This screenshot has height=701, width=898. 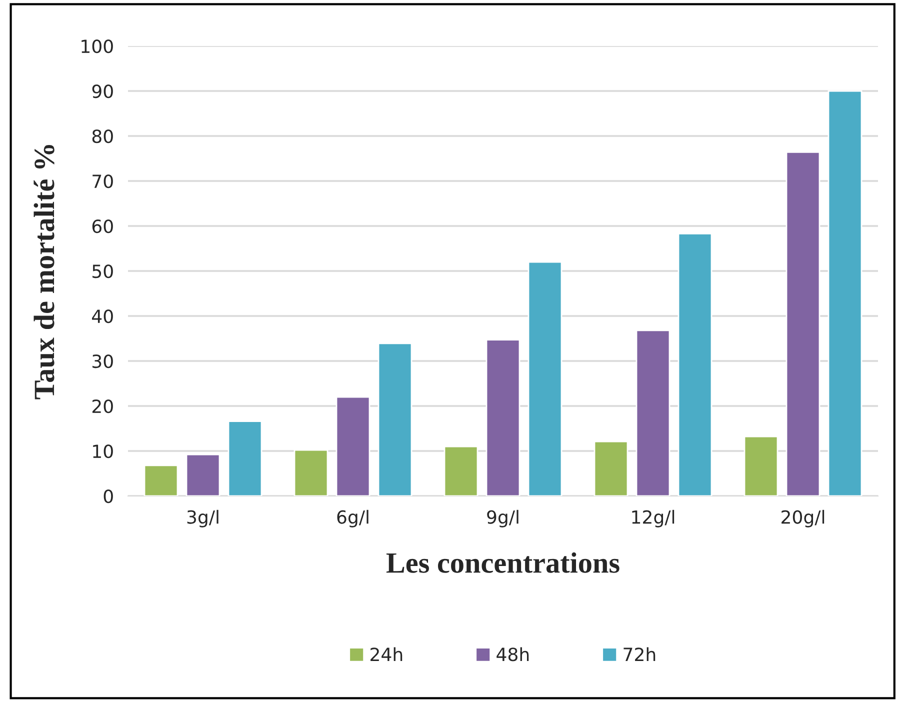 What do you see at coordinates (103, 451) in the screenshot?
I see `y-tick-label: 10` at bounding box center [103, 451].